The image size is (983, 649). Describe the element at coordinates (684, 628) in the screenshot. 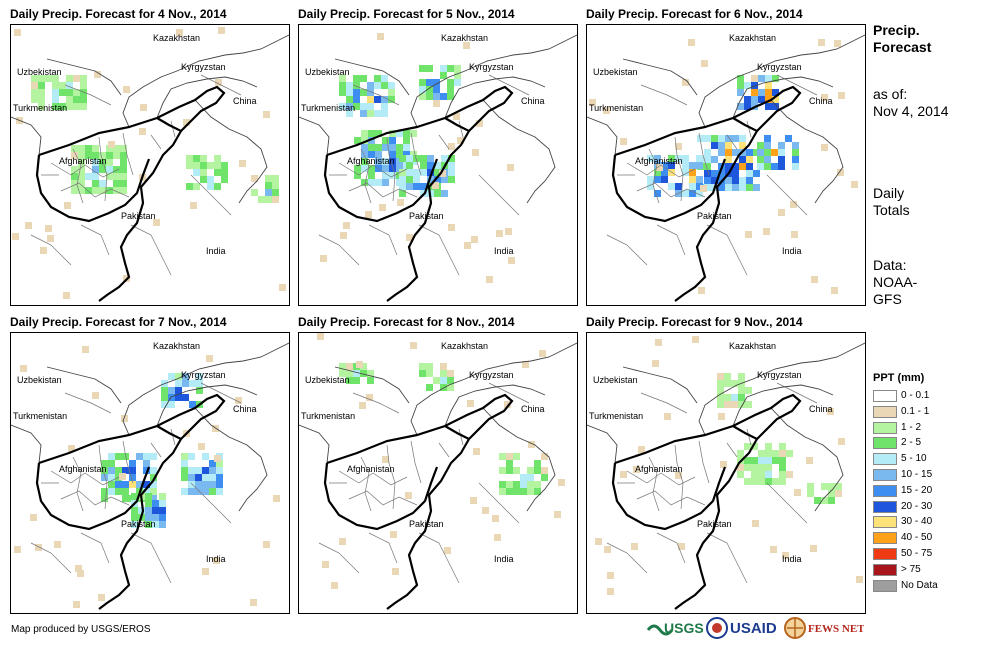

I see `svg-text: USGS` at that location.